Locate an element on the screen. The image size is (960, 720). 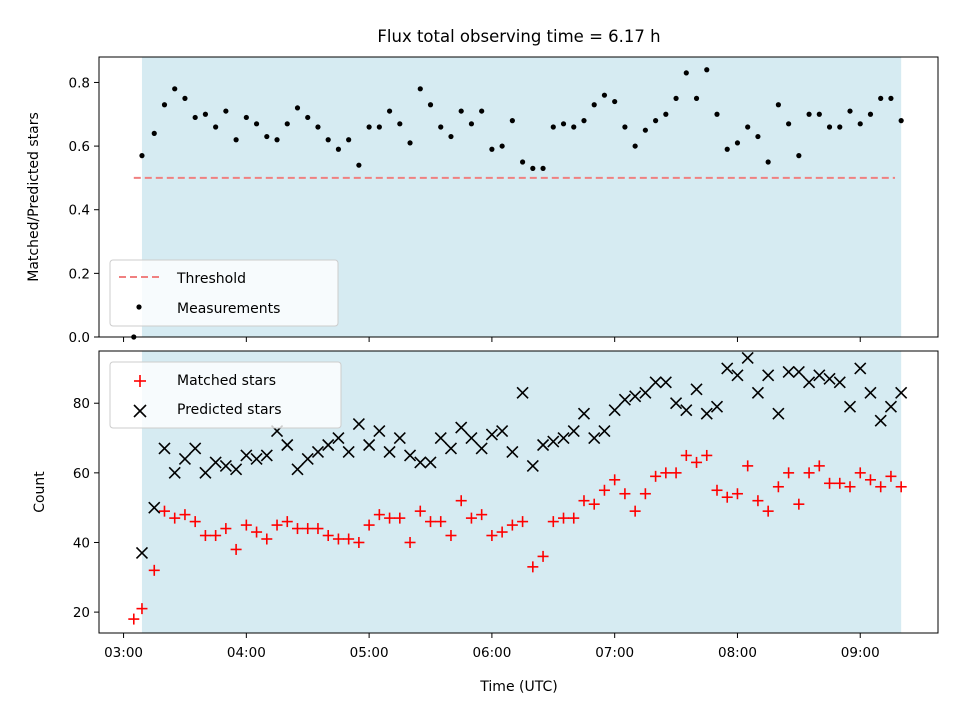
x-axis-label: Time (UTC) is located at coordinates (518, 687).